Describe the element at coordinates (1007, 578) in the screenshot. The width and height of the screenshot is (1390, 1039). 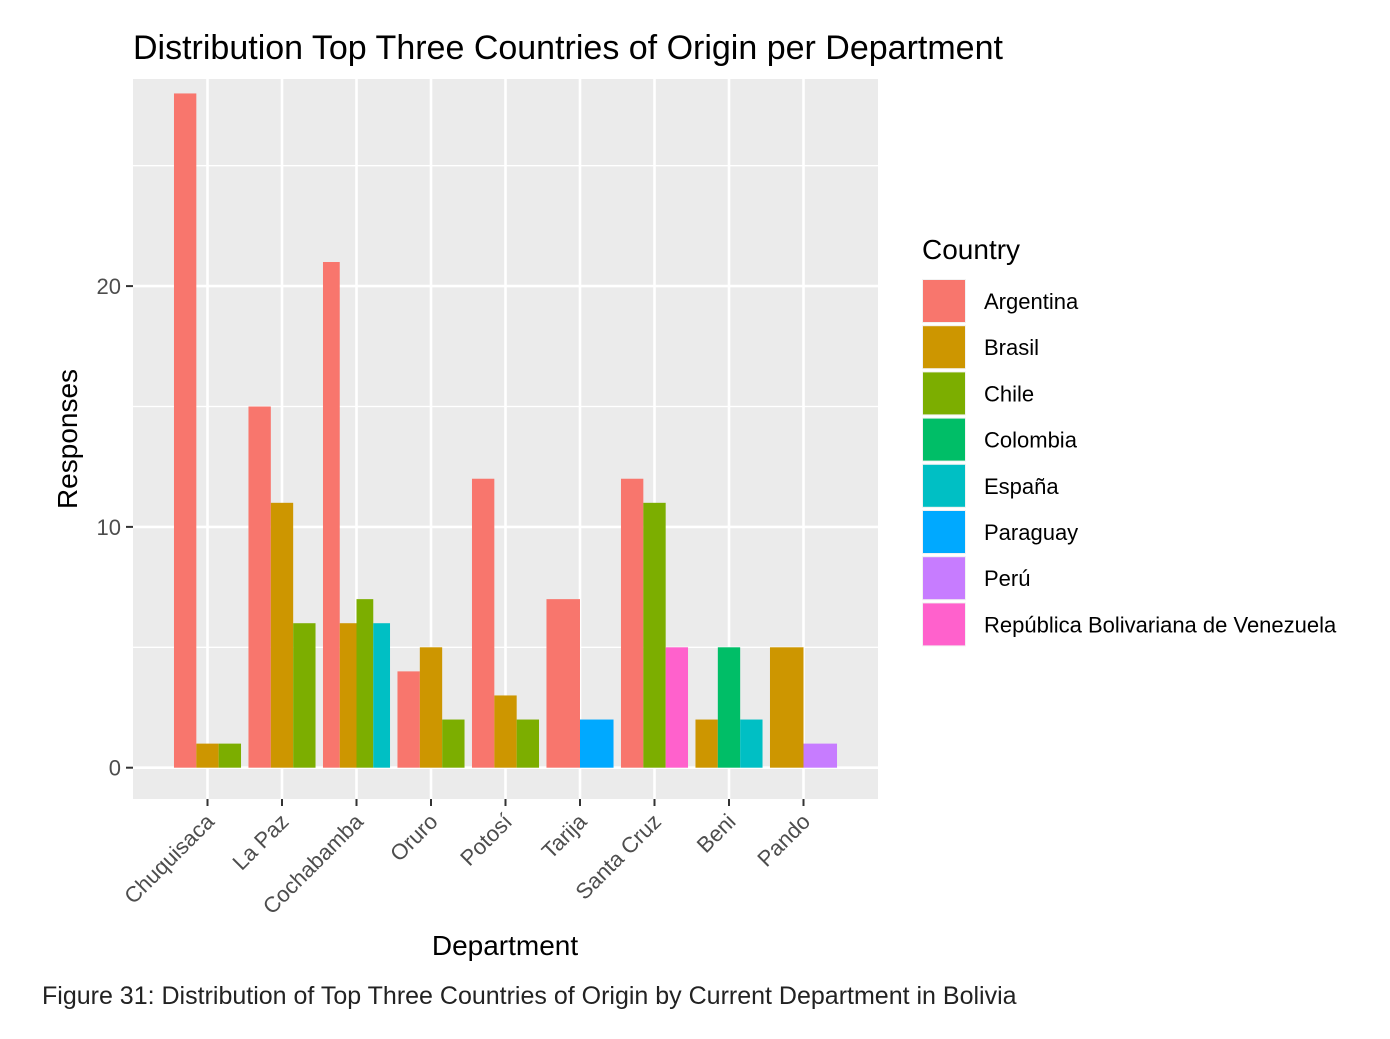
I see `legend-label: Perú` at that location.